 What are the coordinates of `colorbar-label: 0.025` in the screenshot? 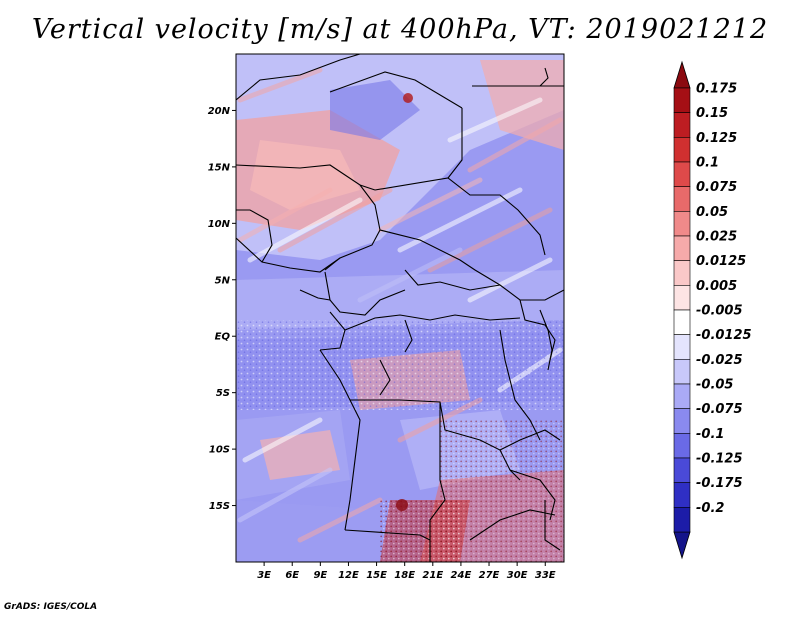 It's located at (716, 237).